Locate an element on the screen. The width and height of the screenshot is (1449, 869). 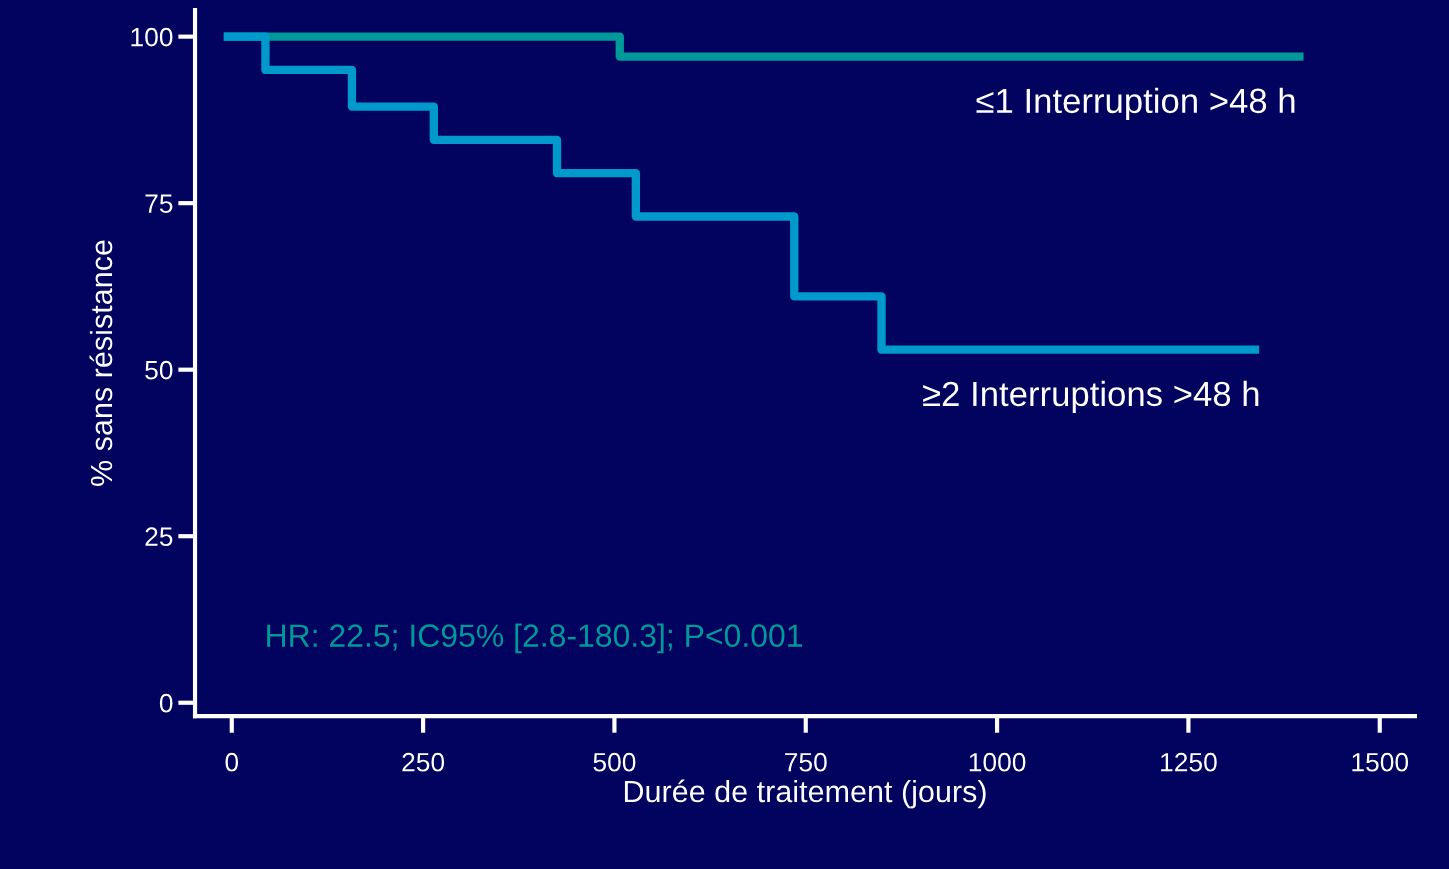
annotation: HR: 22.5; IC95% [2.8-180.3]; P<0.001 is located at coordinates (534, 638).